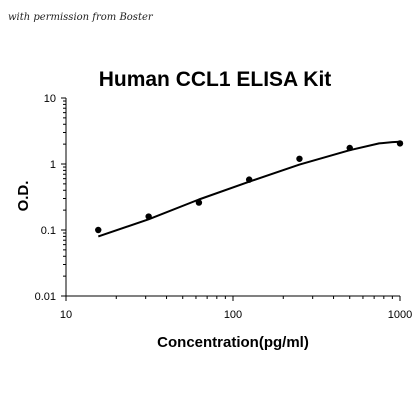 The width and height of the screenshot is (420, 420). What do you see at coordinates (233, 315) in the screenshot?
I see `x-tick-label: 100` at bounding box center [233, 315].